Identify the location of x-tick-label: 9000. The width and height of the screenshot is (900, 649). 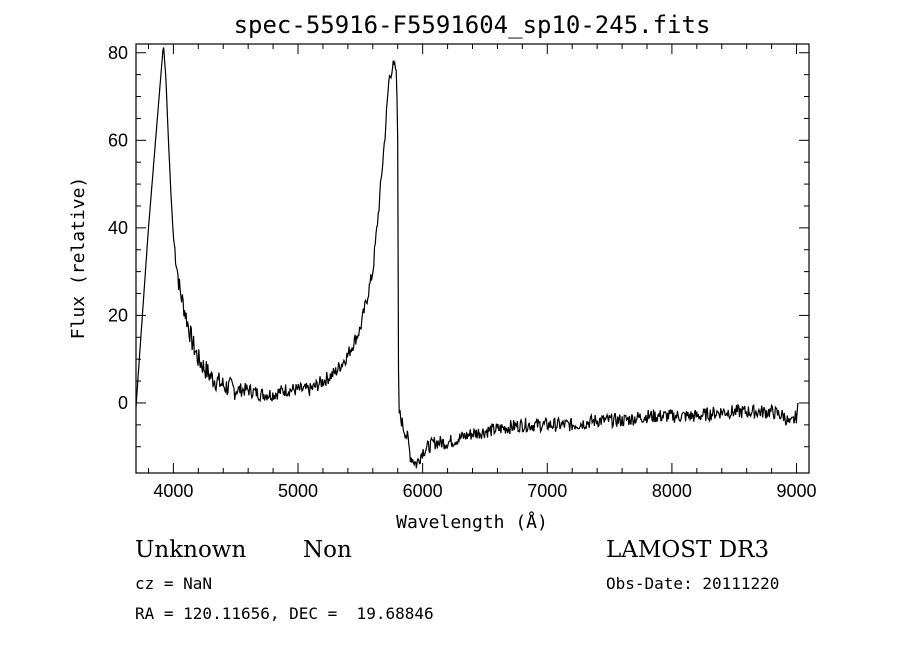
(797, 491).